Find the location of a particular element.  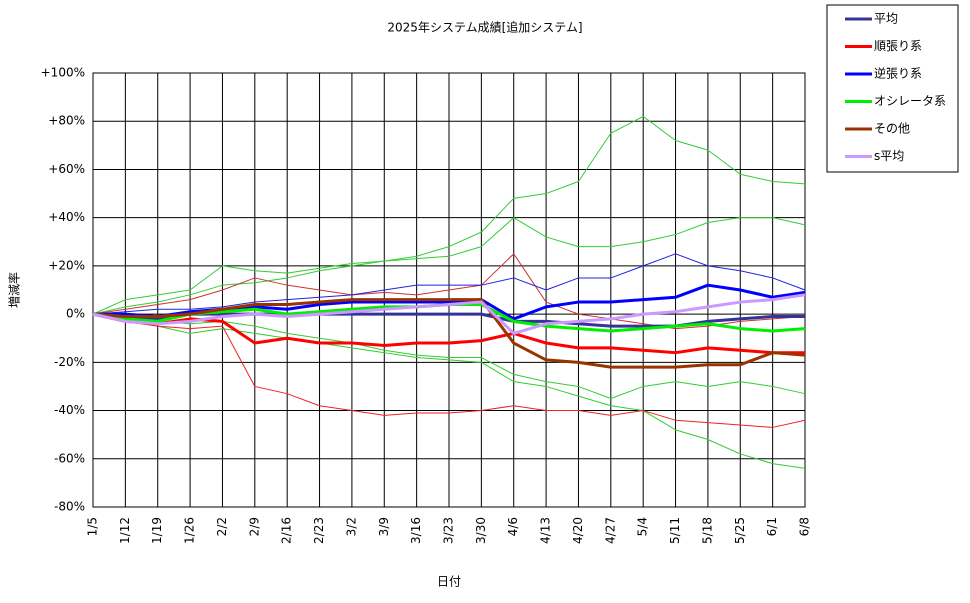

y-tick-label: -40% is located at coordinates (69, 410).